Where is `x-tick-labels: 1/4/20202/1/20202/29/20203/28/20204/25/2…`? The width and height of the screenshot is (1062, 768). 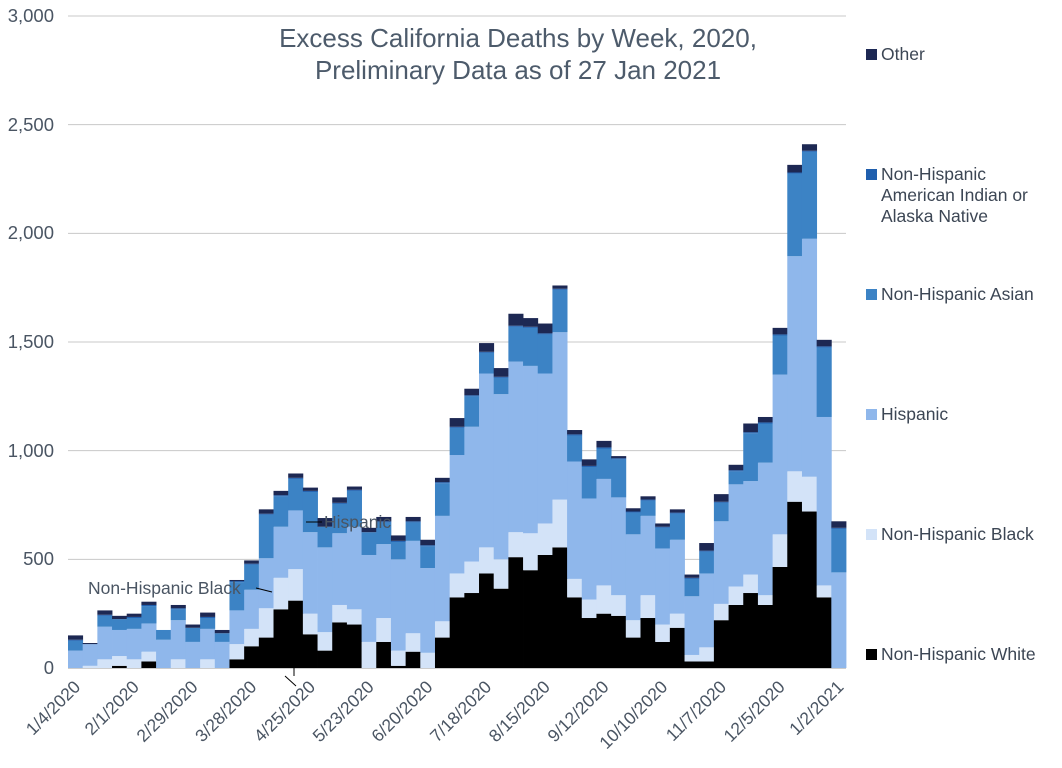 x-tick-labels: 1/4/20202/1/20202/29/20203/28/20204/25/2… is located at coordinates (435, 715).